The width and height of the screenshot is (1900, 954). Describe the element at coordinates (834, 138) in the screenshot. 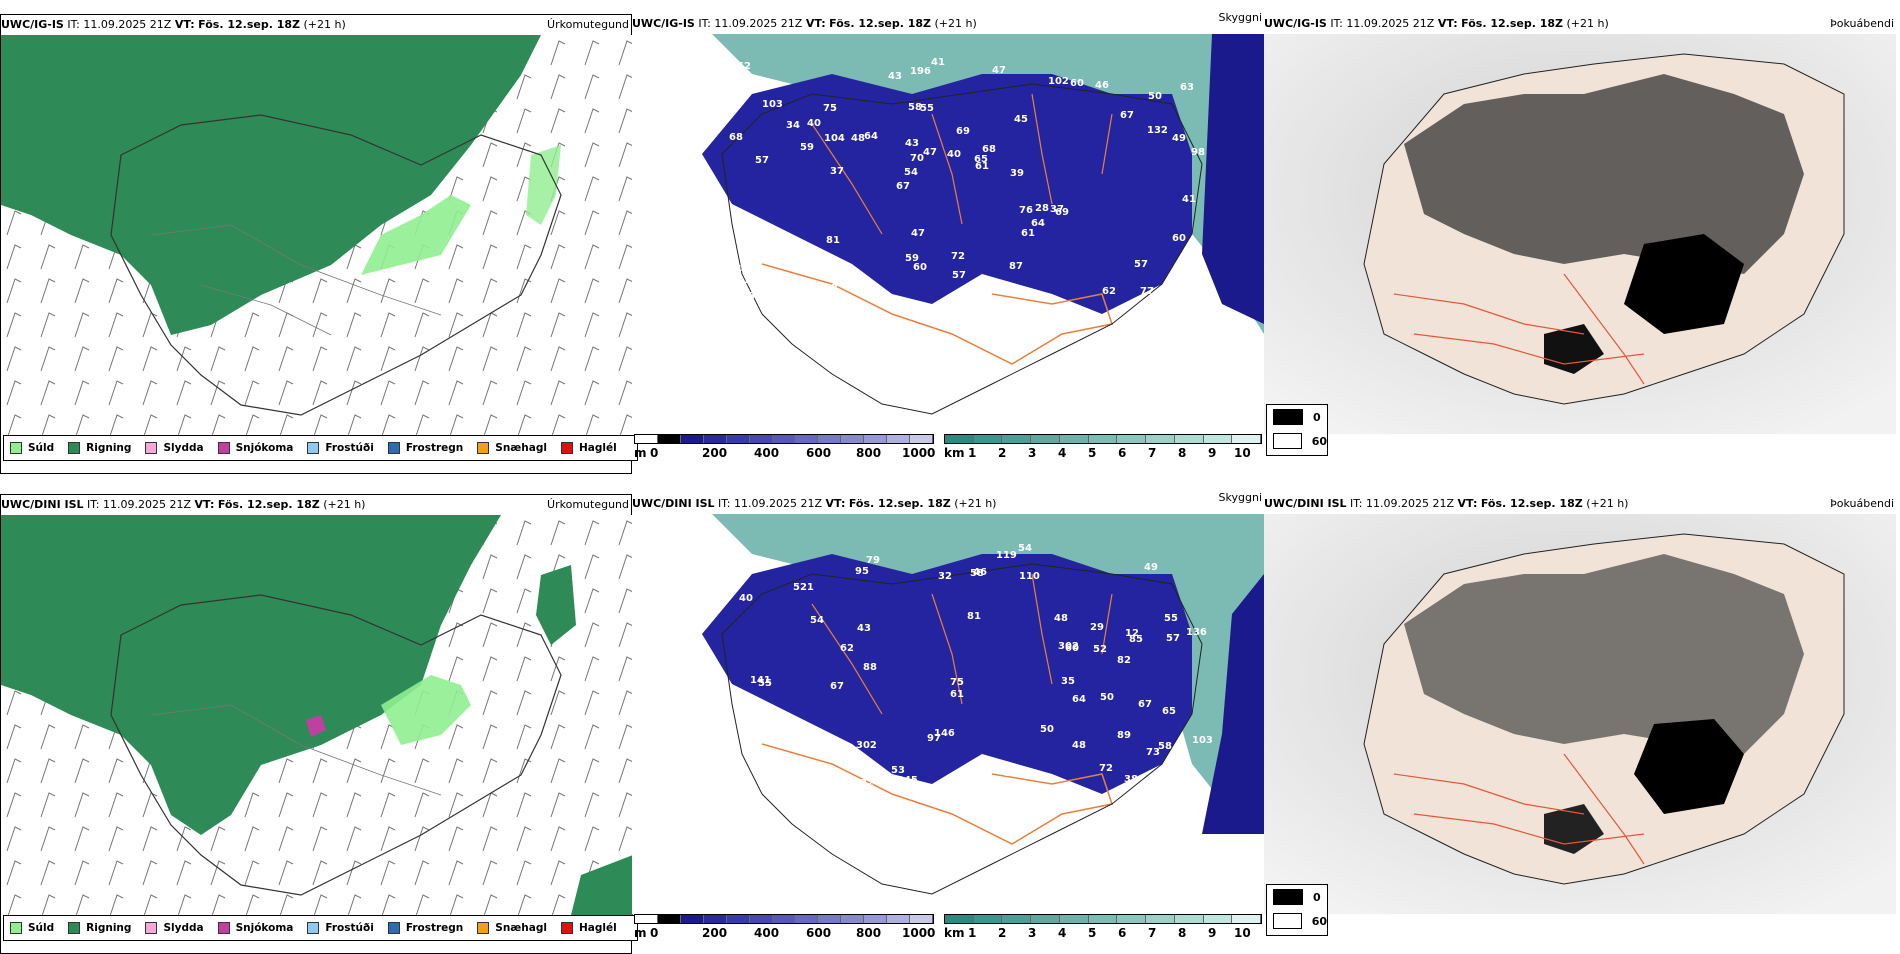

I see `map-label: 104` at that location.